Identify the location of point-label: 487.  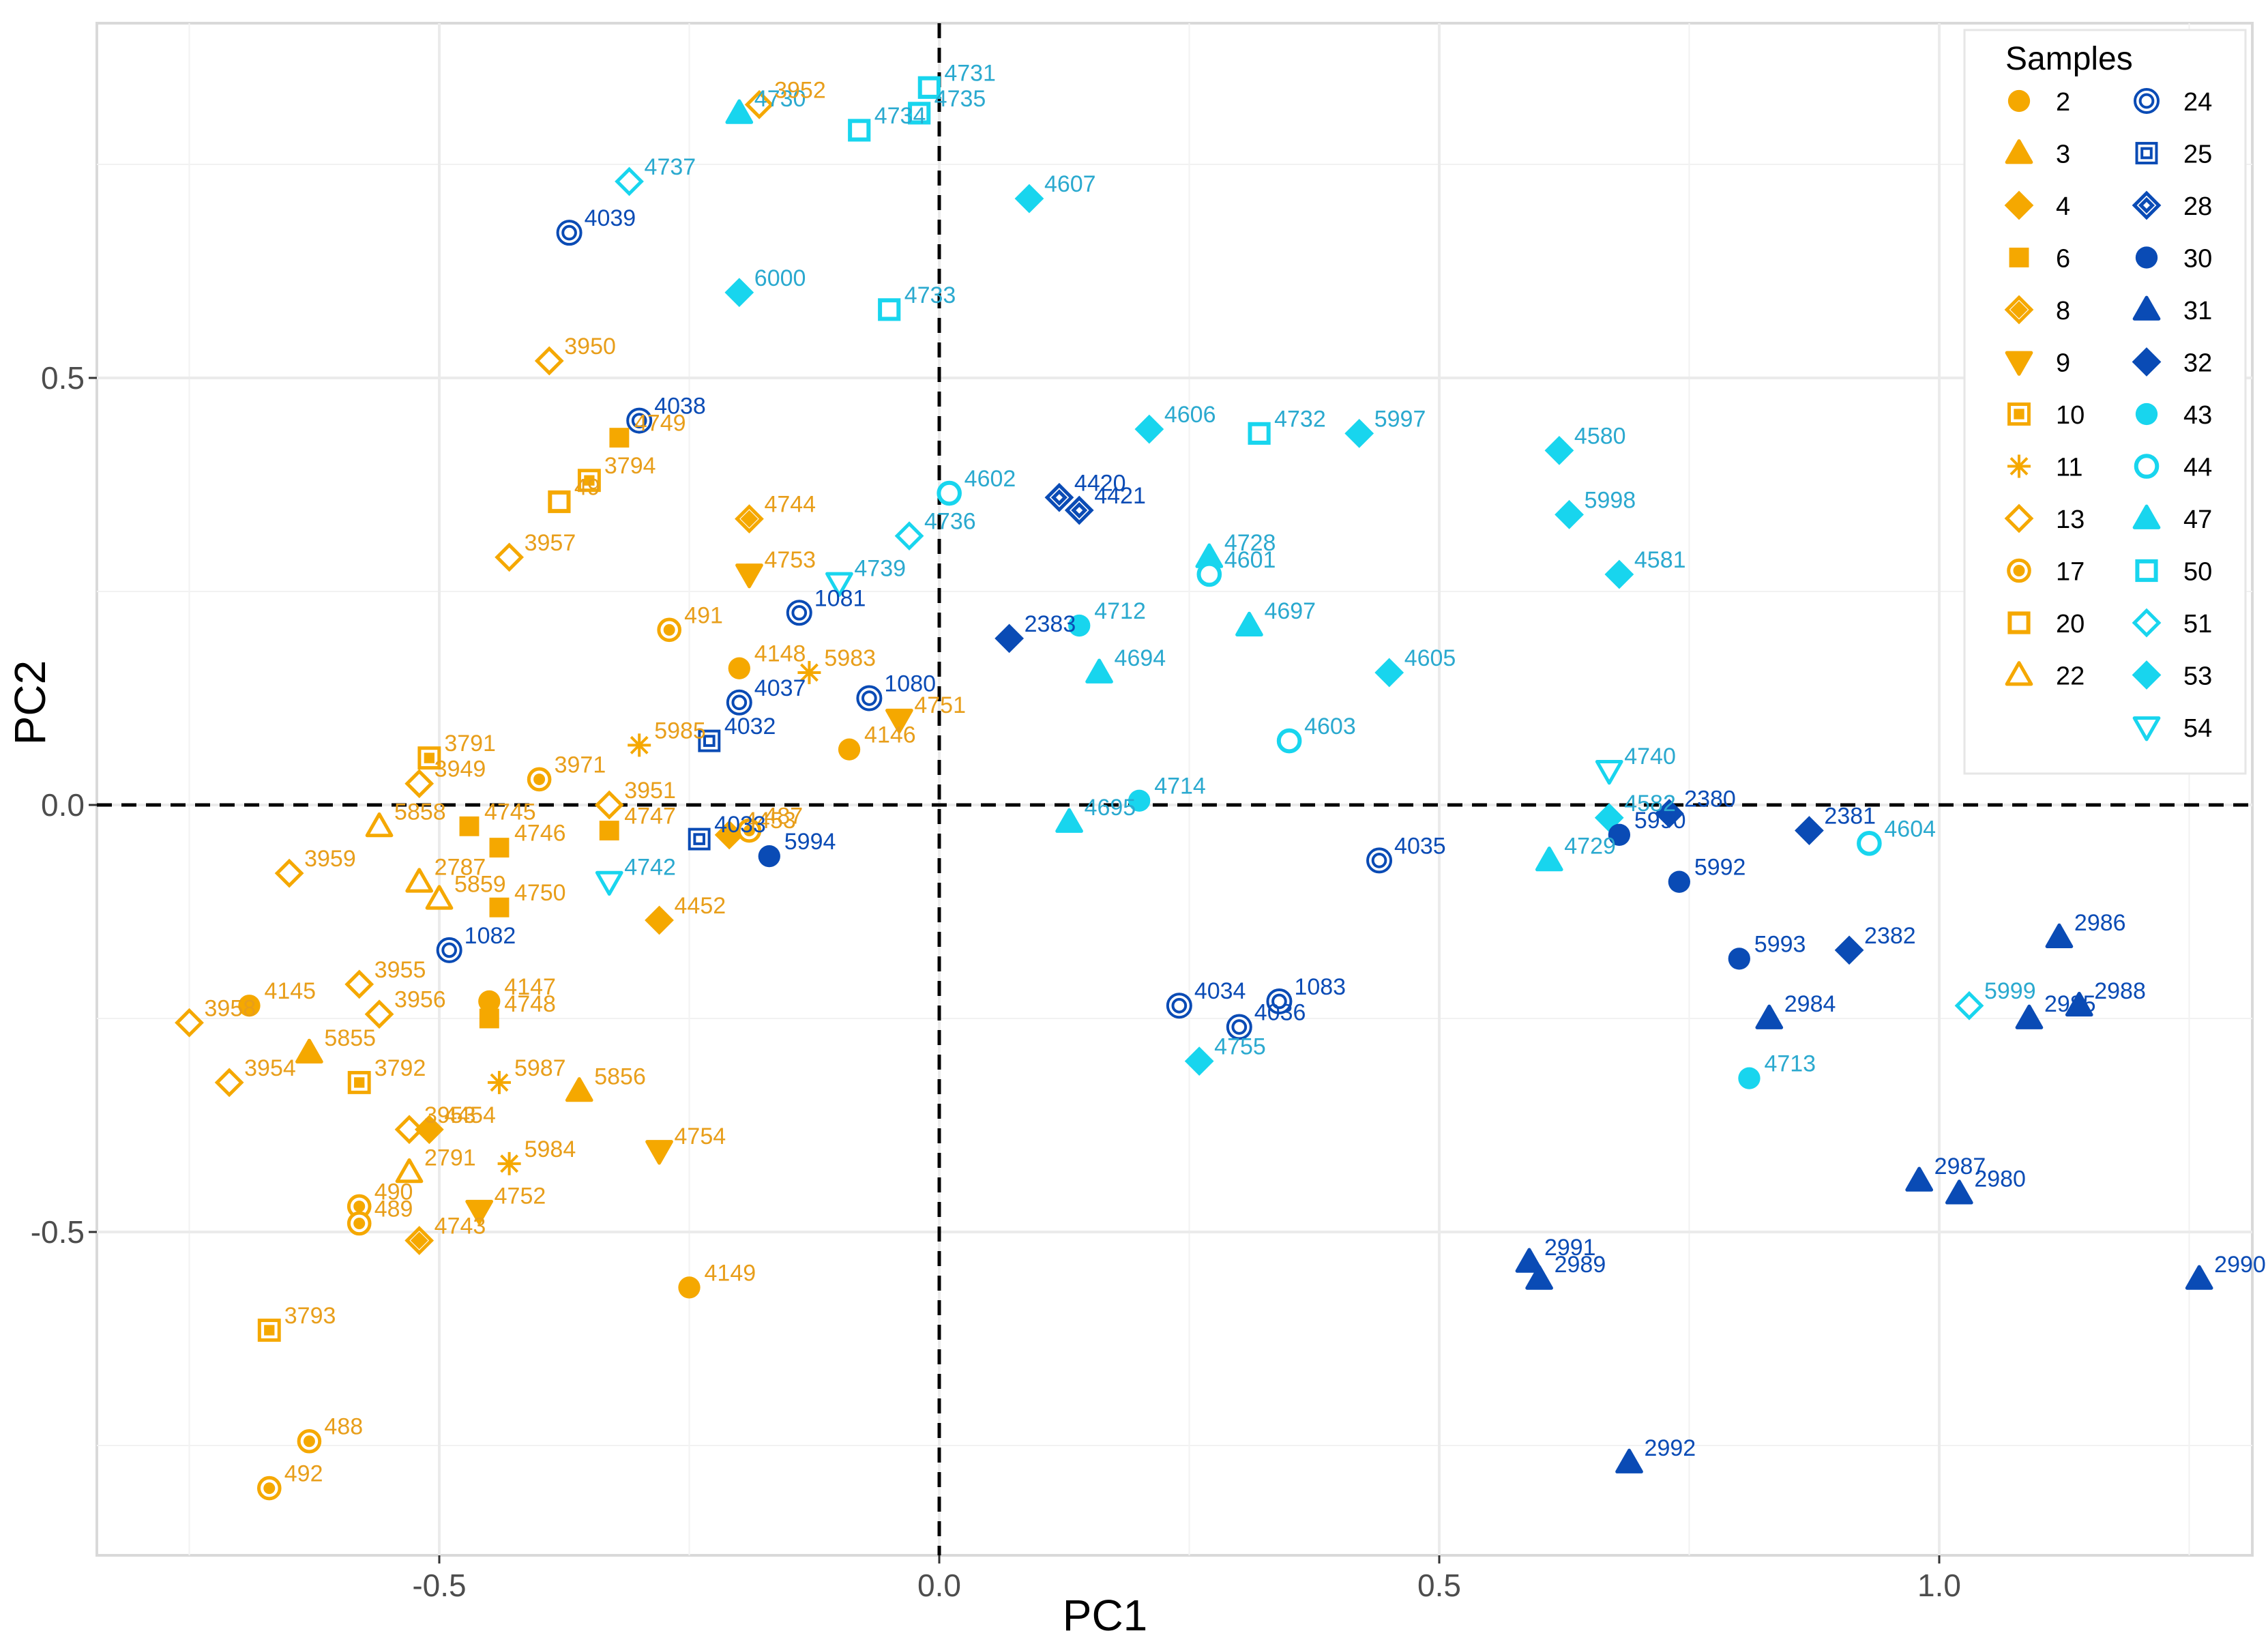
(783, 817).